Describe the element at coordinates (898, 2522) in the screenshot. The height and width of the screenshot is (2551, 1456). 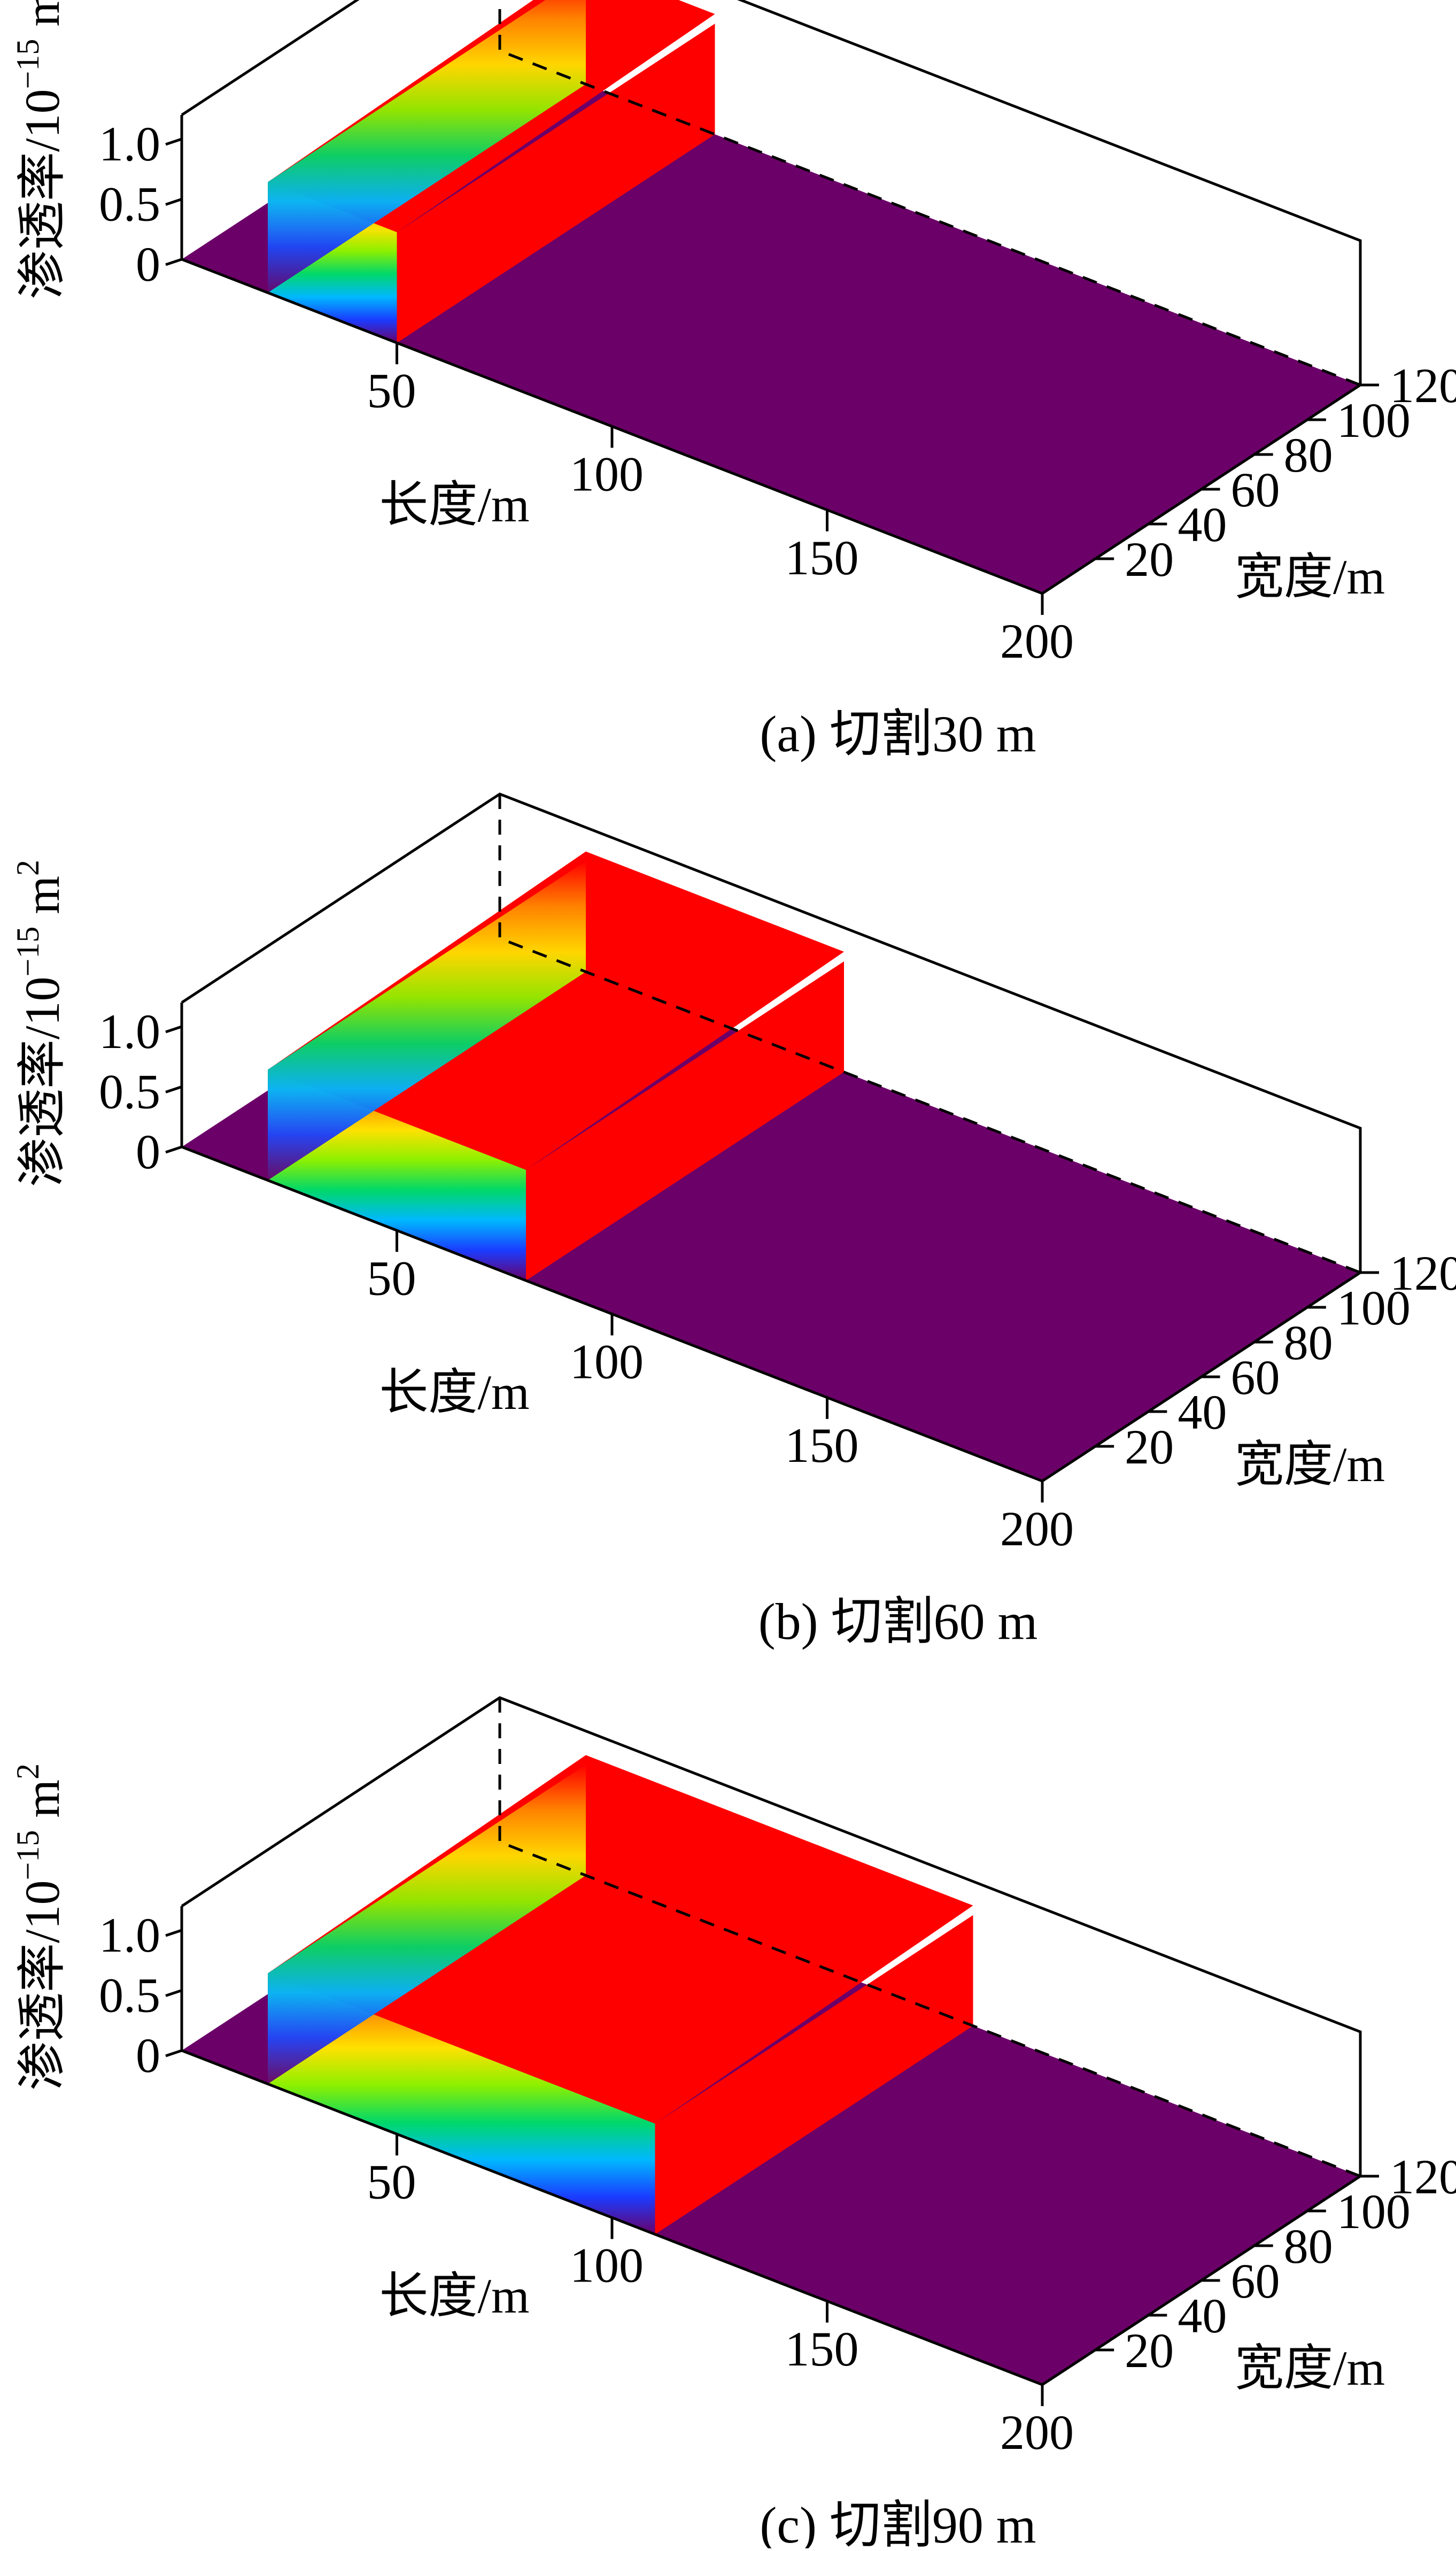
I see `panel-caption: (c) 切割90 m` at that location.